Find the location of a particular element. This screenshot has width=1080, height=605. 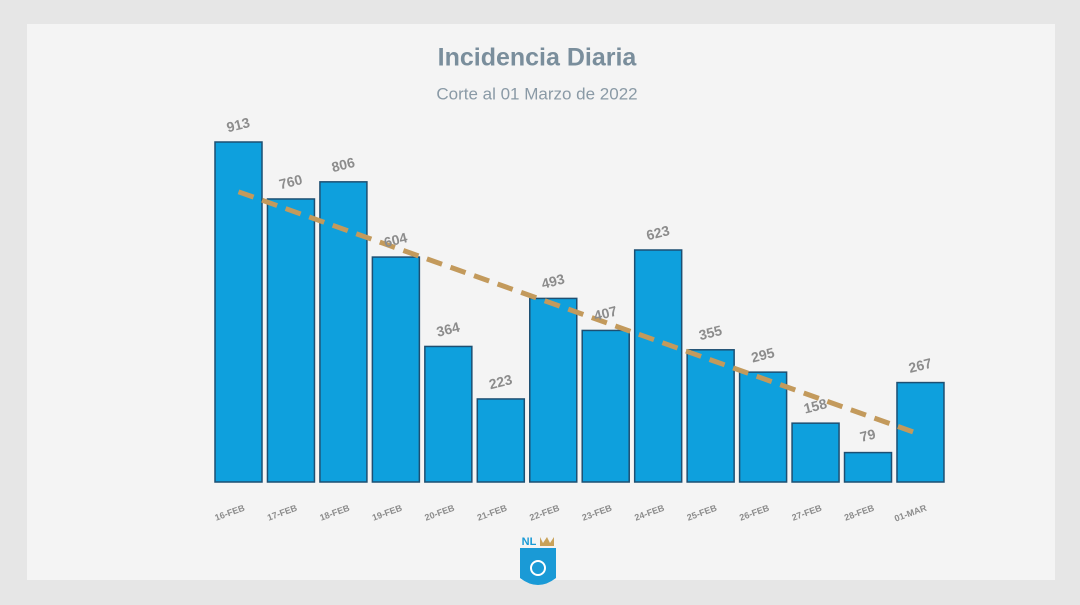

chart-subtitle: Corte al 01 Marzo de 2022 is located at coordinates (536, 93).